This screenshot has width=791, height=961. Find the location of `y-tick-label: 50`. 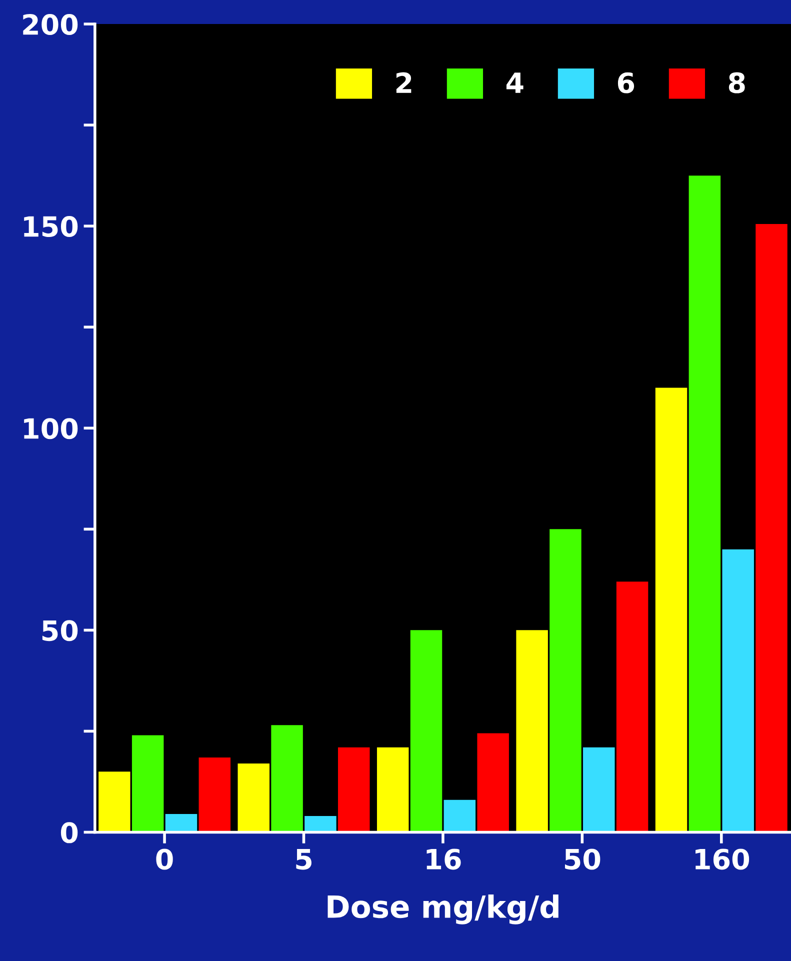

y-tick-label: 50 is located at coordinates (60, 631).